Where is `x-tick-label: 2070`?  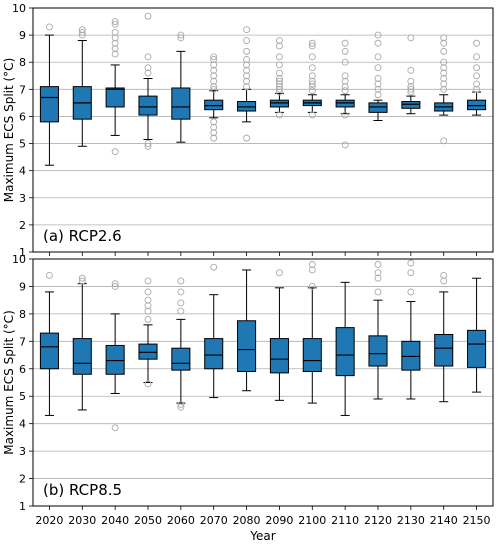
x-tick-label: 2070 is located at coordinates (214, 520).